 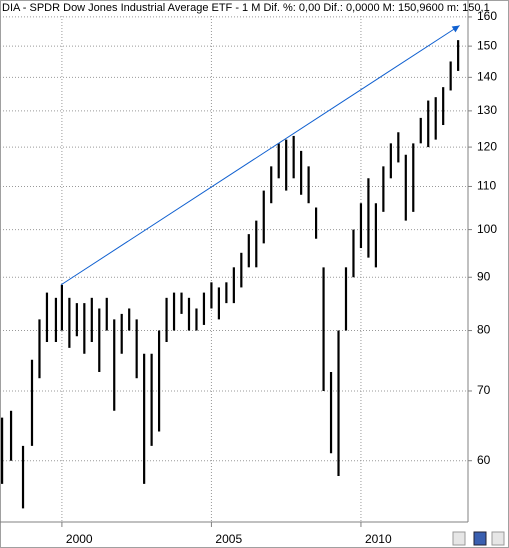 I want to click on y-tick-label: 140, so click(x=487, y=77).